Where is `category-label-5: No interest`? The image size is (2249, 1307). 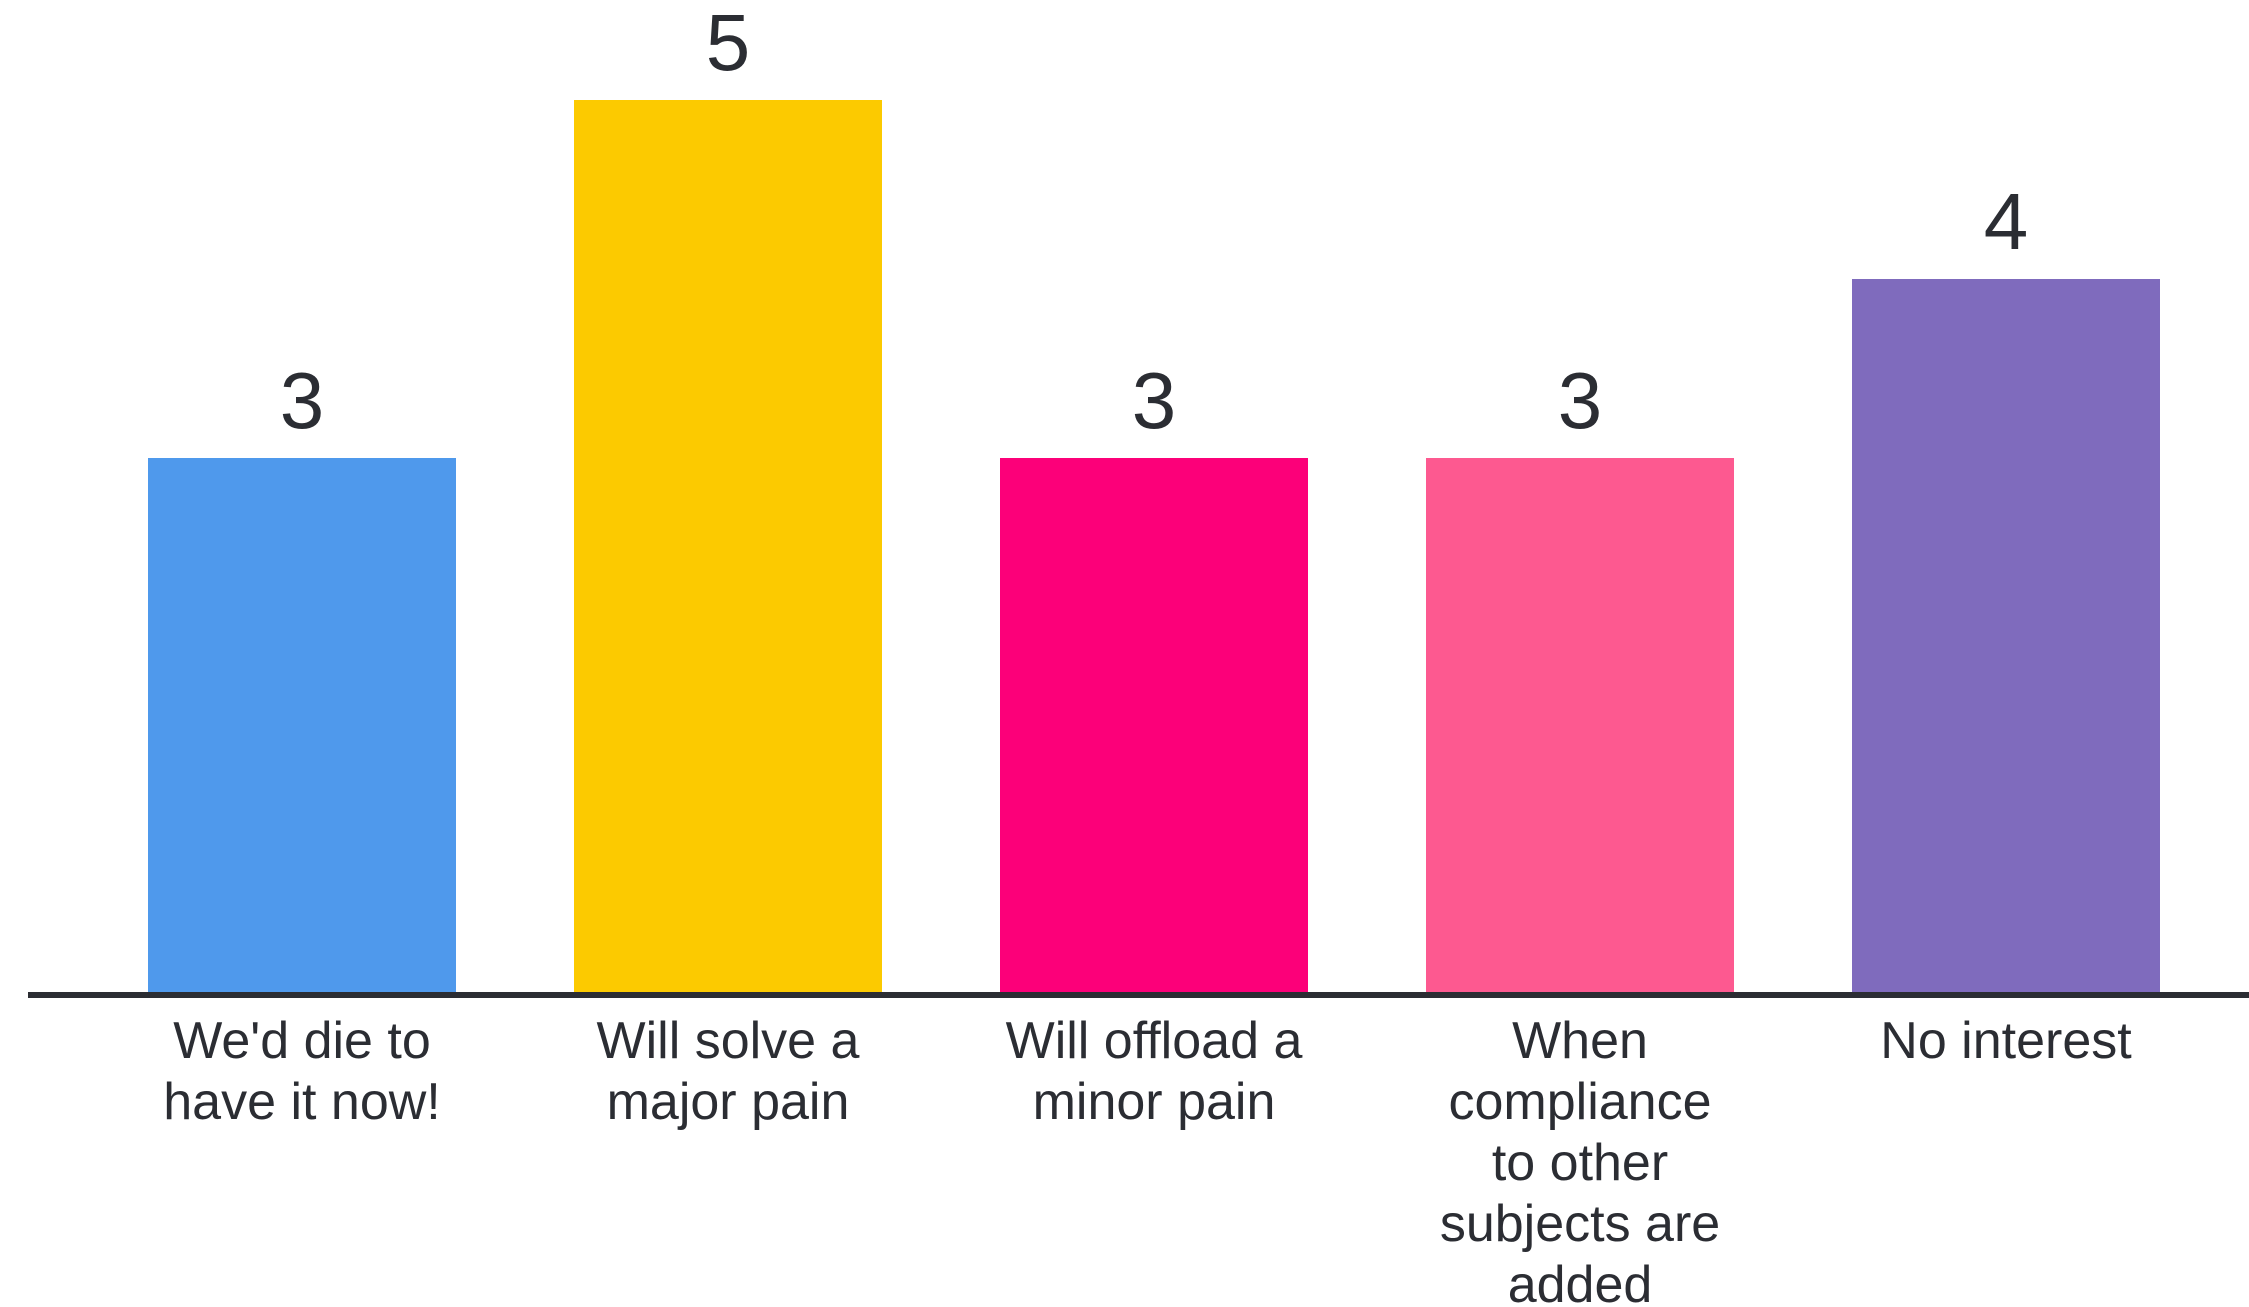
category-label-5: No interest is located at coordinates (2006, 1041).